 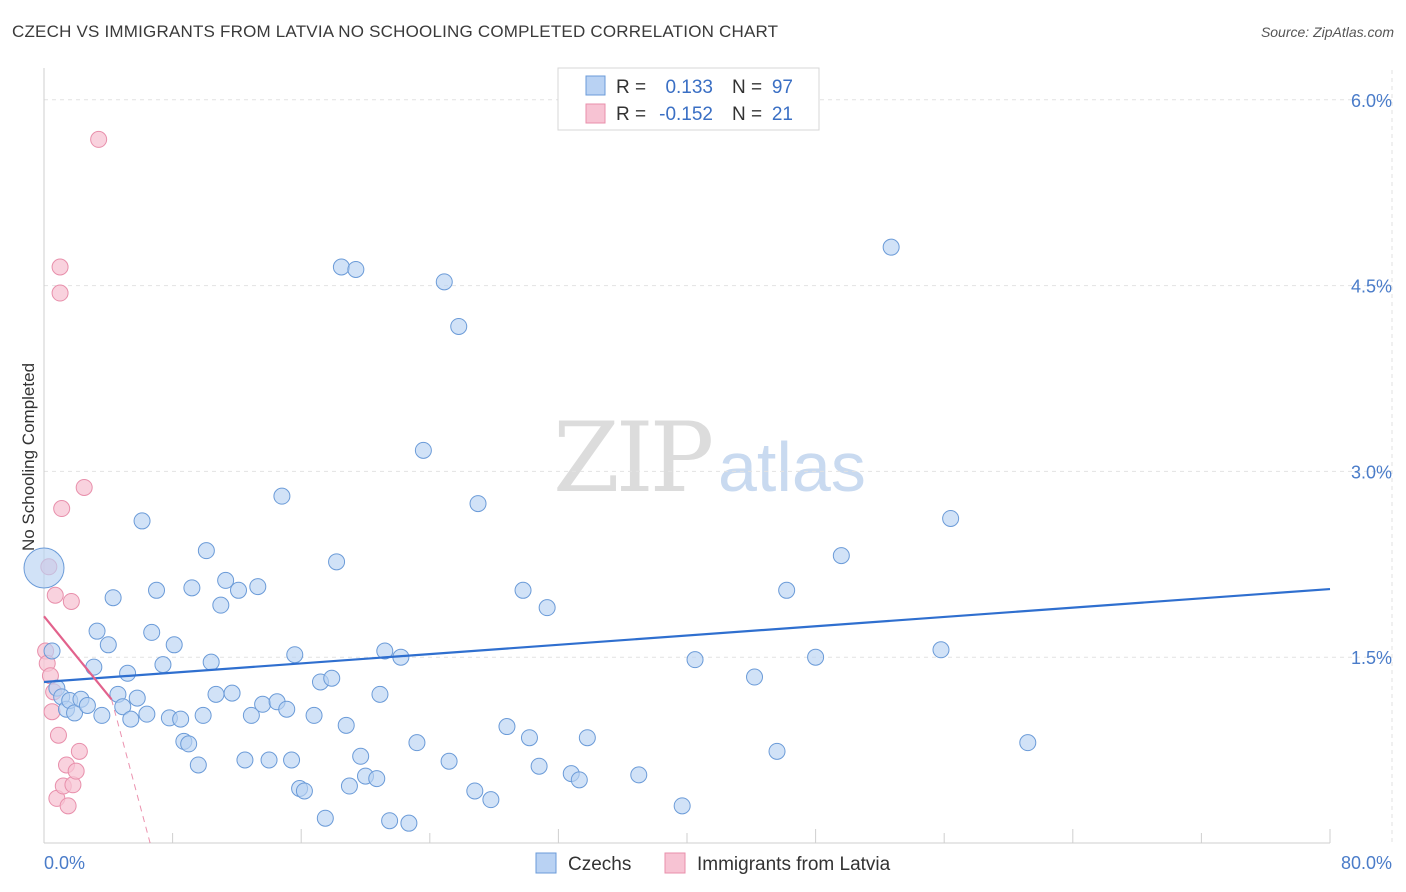 What do you see at coordinates (64, 863) in the screenshot?
I see `x-tick-label-min: 0.0%` at bounding box center [64, 863].